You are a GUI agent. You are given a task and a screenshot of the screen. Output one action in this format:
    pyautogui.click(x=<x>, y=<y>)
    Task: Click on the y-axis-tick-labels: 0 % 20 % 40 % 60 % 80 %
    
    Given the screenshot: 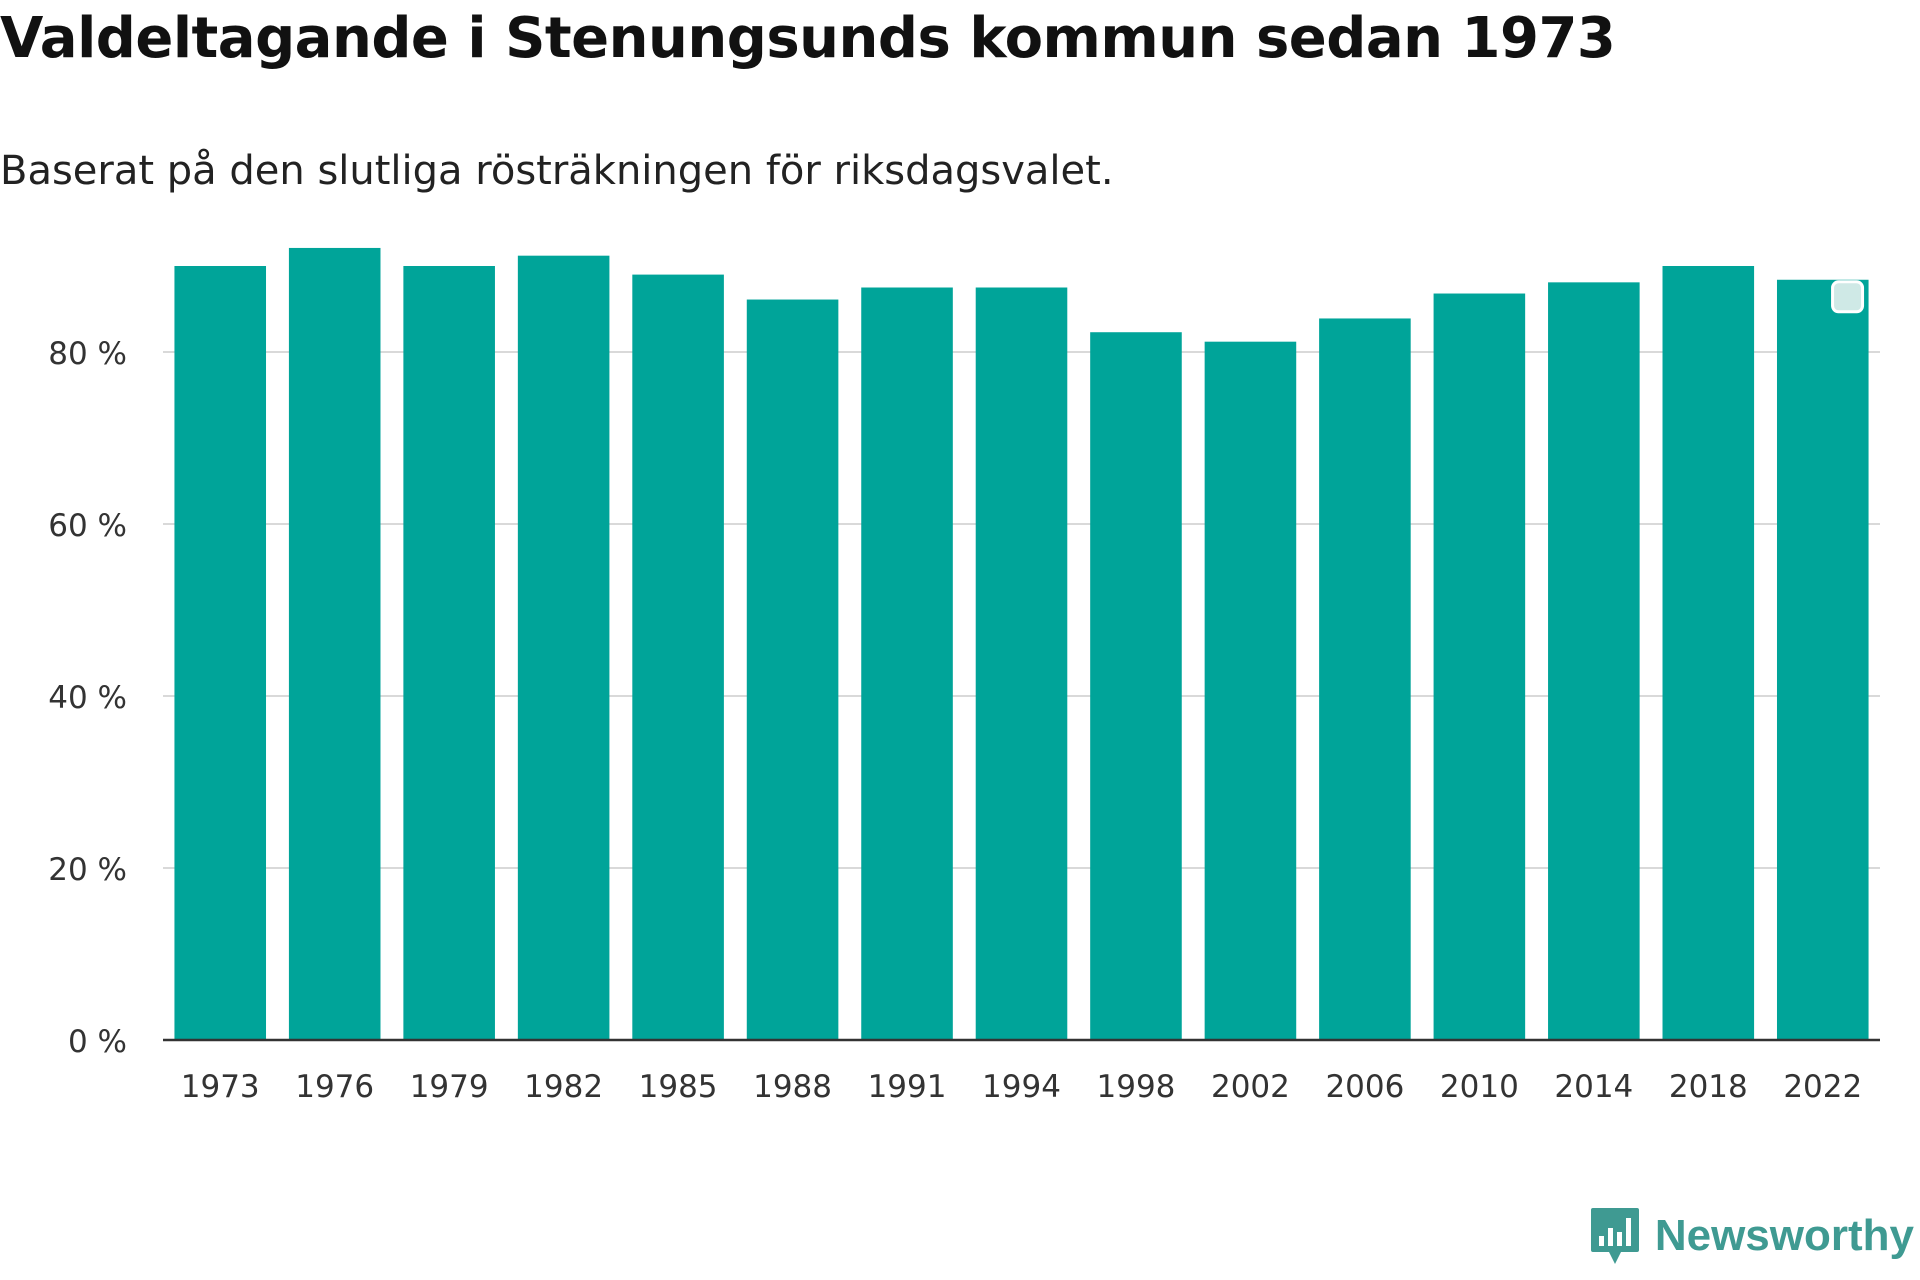 What is the action you would take?
    pyautogui.click(x=87, y=698)
    